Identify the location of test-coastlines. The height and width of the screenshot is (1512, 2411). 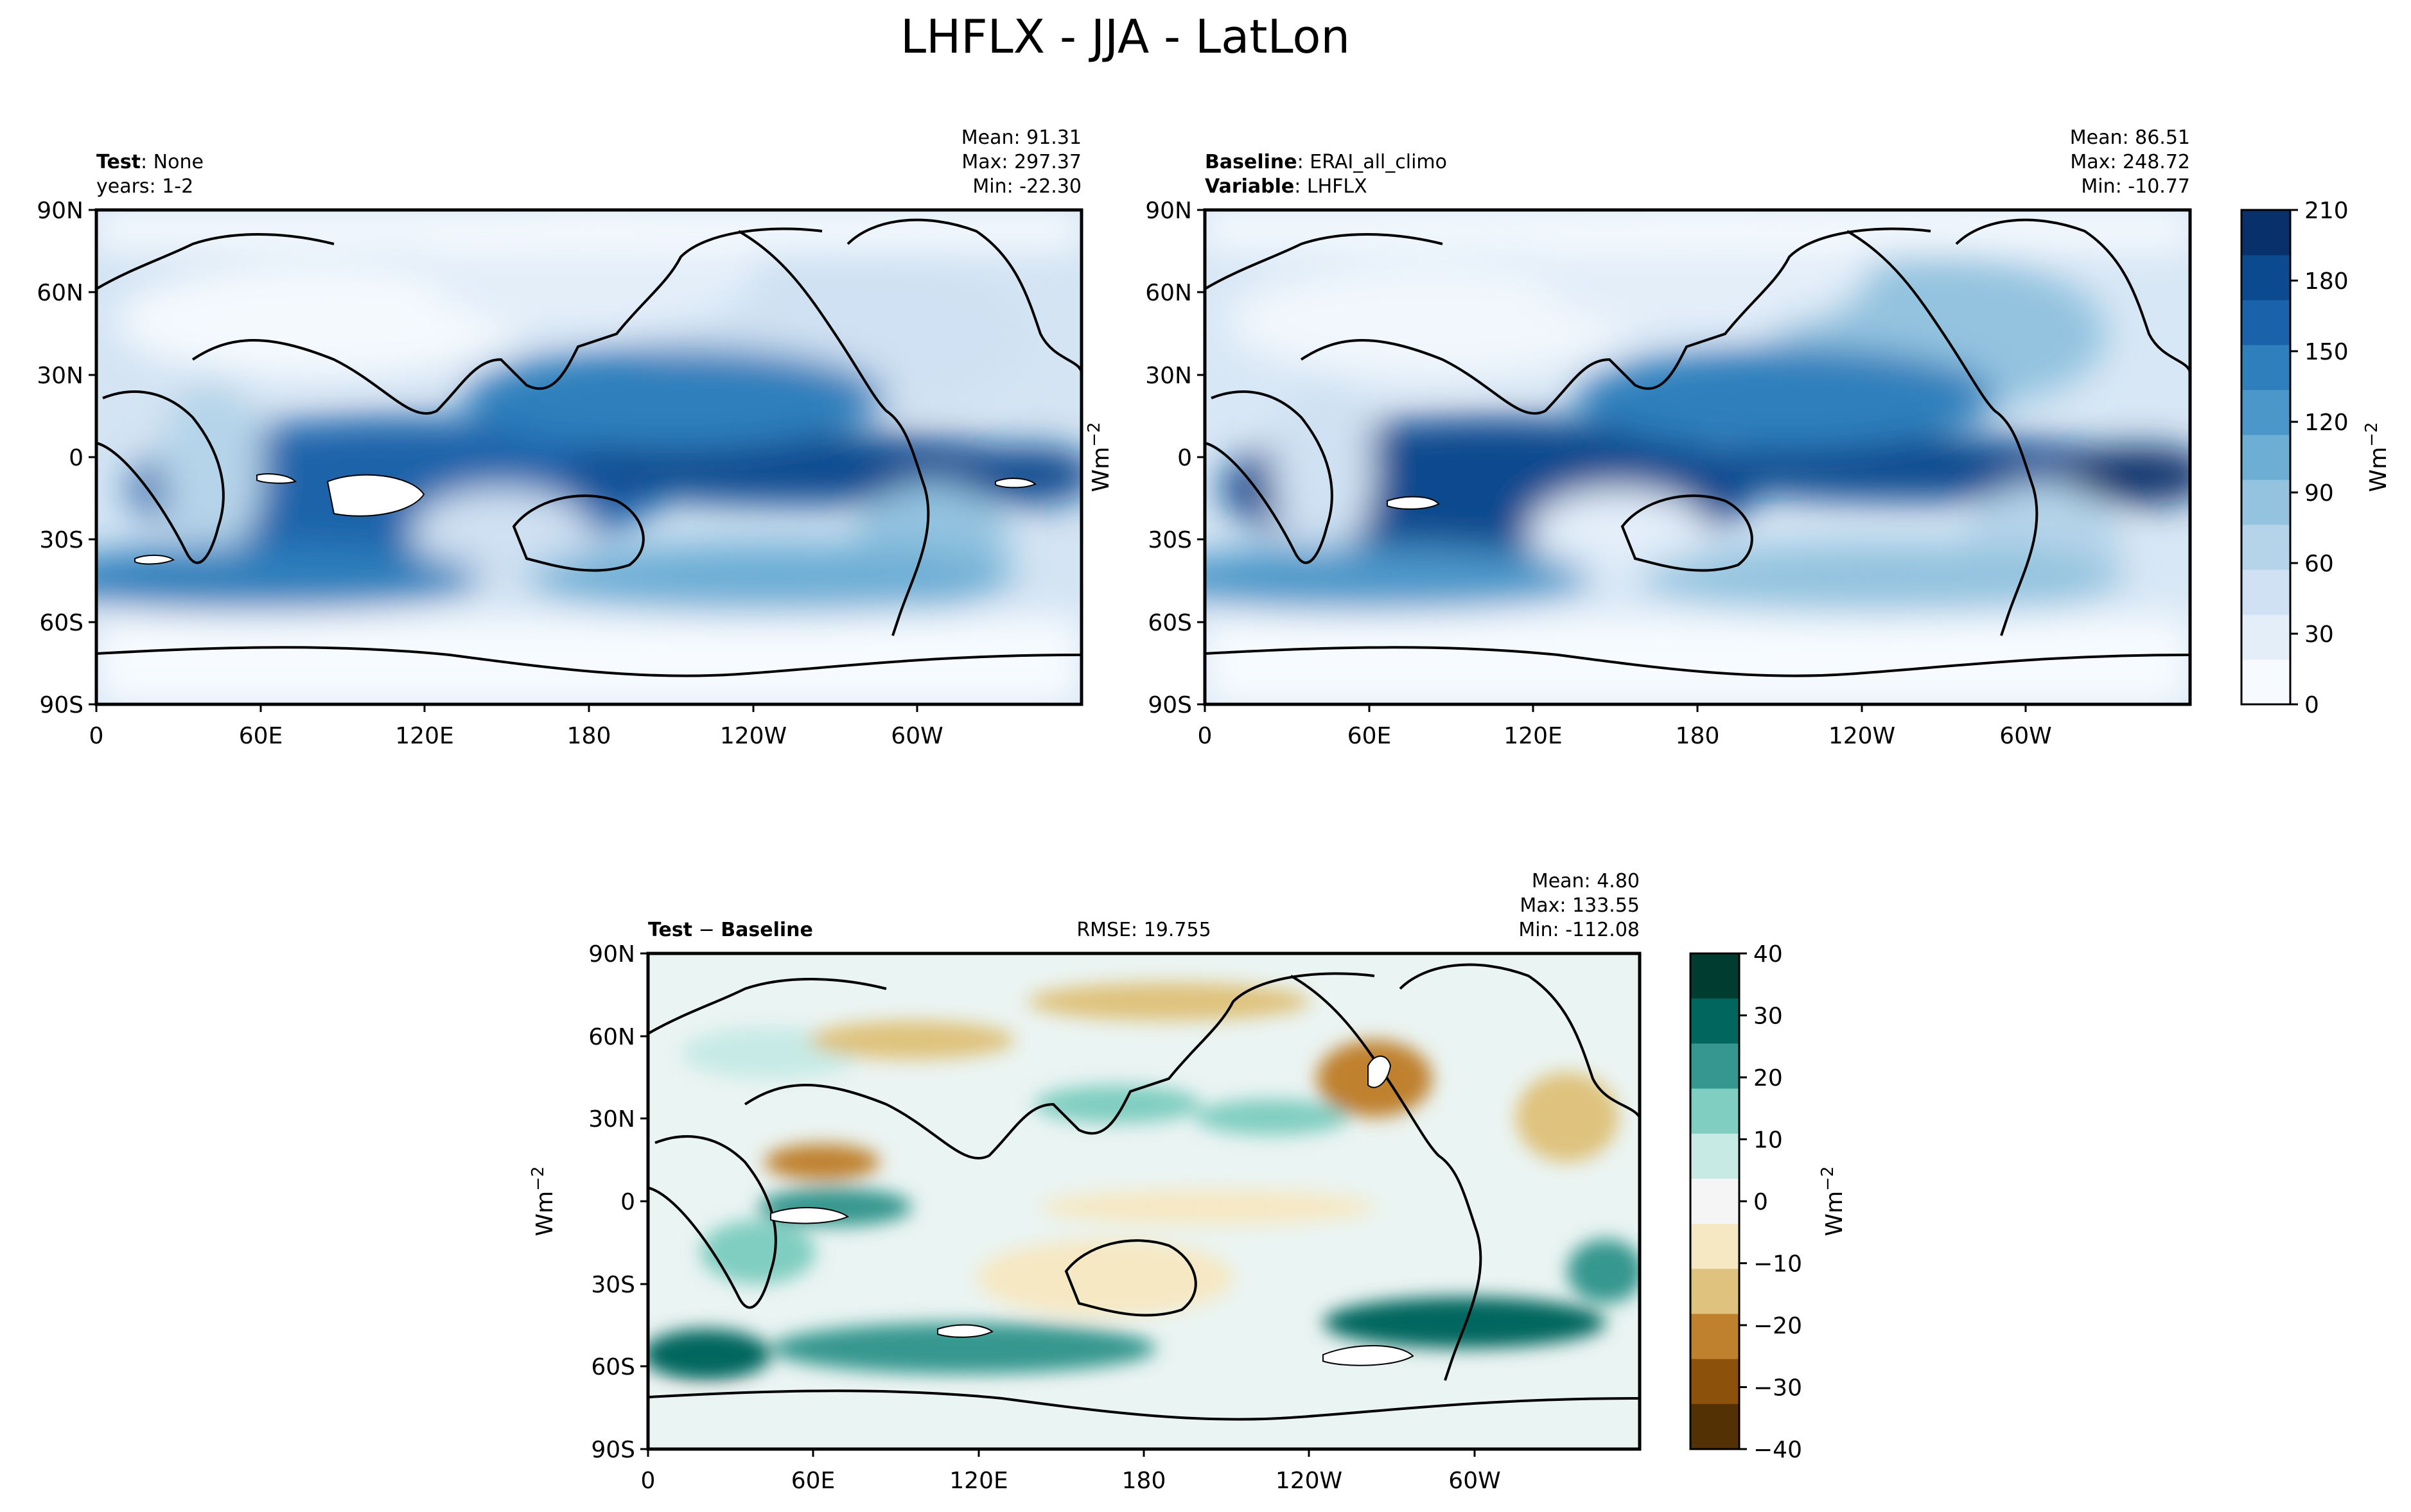
(589, 447).